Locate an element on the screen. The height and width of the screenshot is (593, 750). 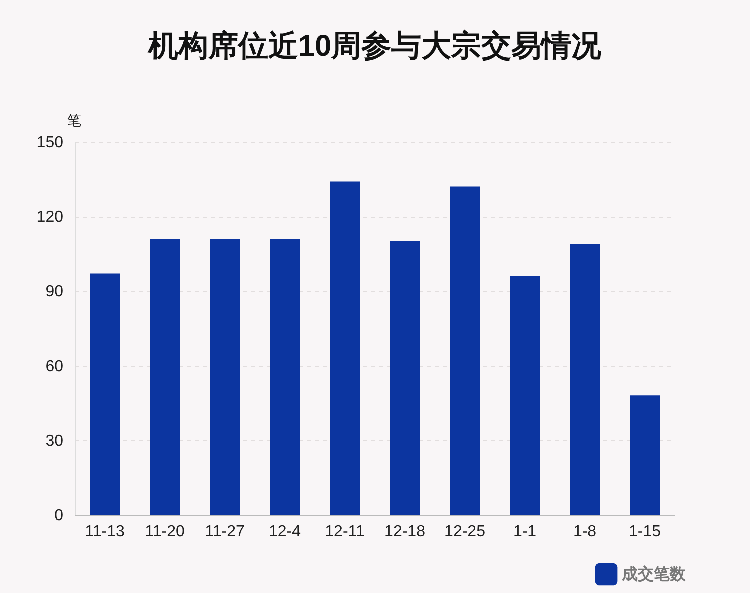
y-tick-label: 30 is located at coordinates (55, 441).